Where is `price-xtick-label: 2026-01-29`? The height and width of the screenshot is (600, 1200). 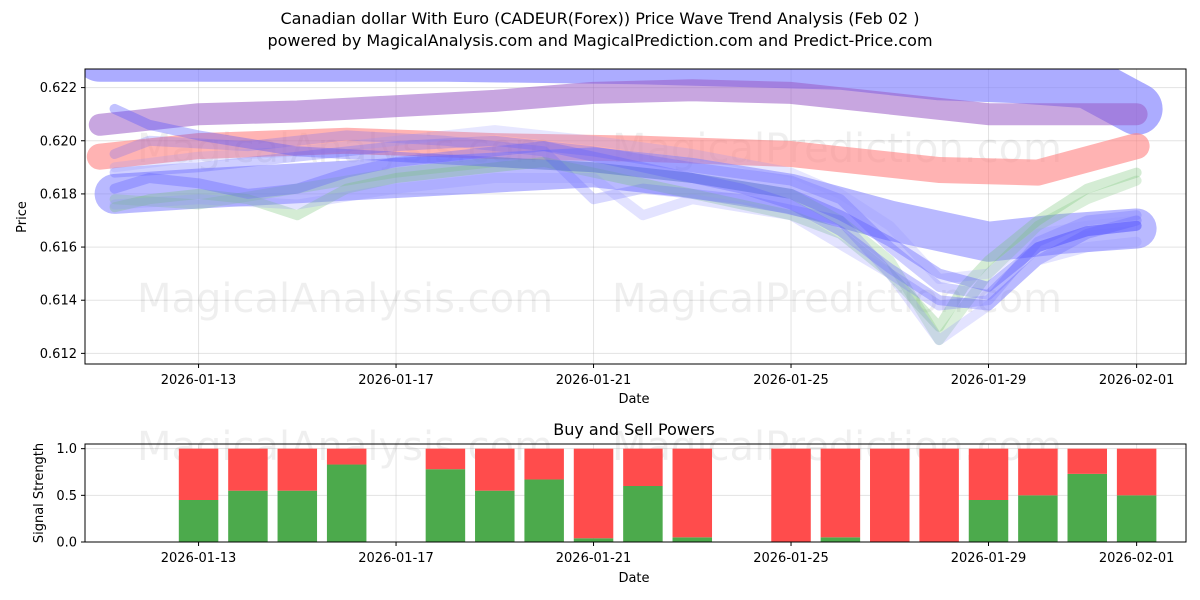
price-xtick-label: 2026-01-29 is located at coordinates (989, 380).